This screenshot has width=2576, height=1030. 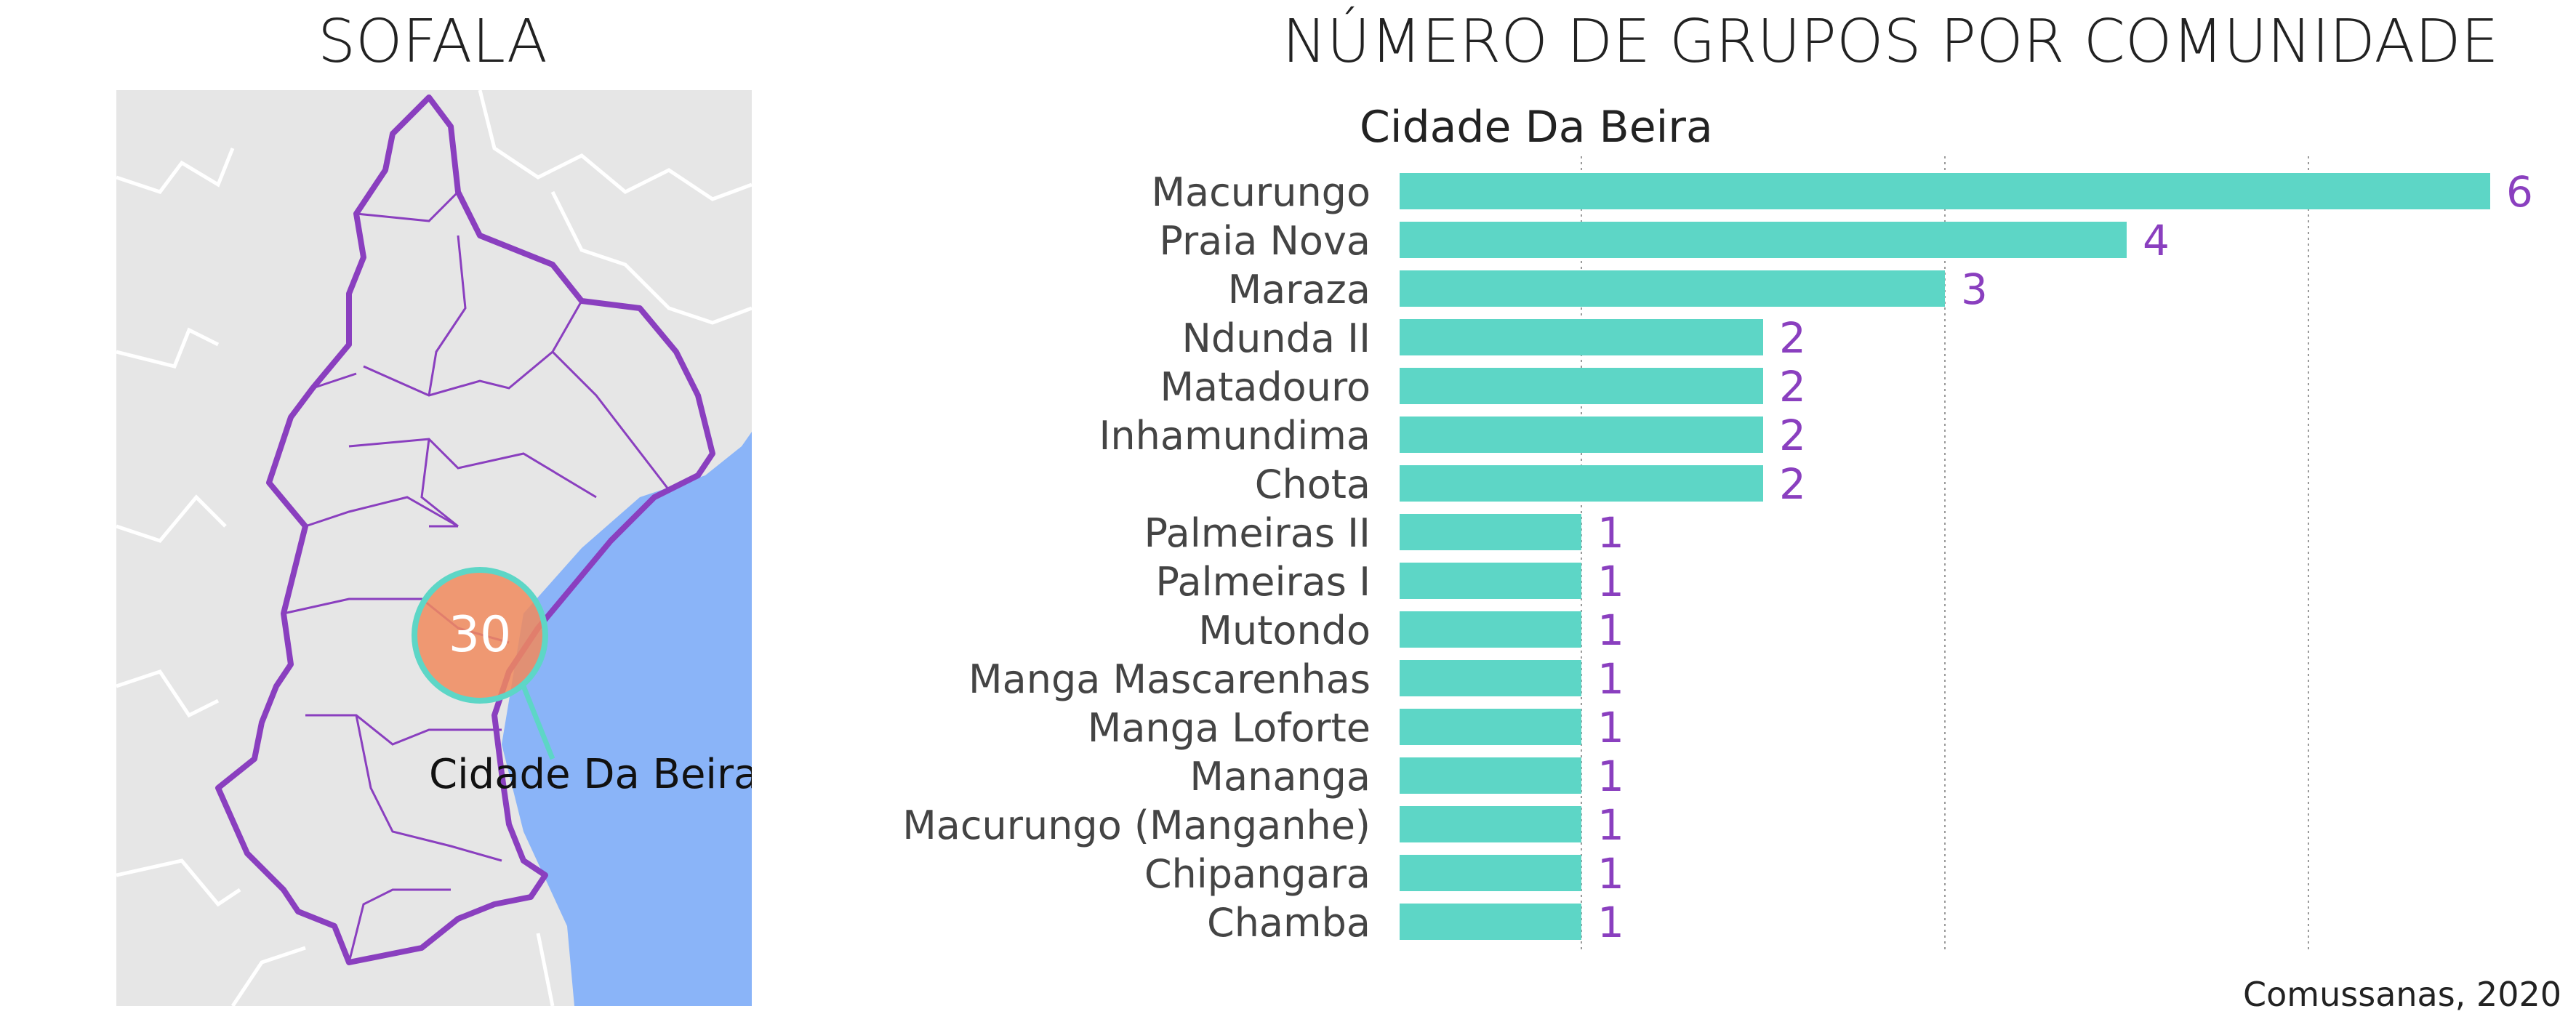 I want to click on category-label: Matadouro, so click(x=1265, y=387).